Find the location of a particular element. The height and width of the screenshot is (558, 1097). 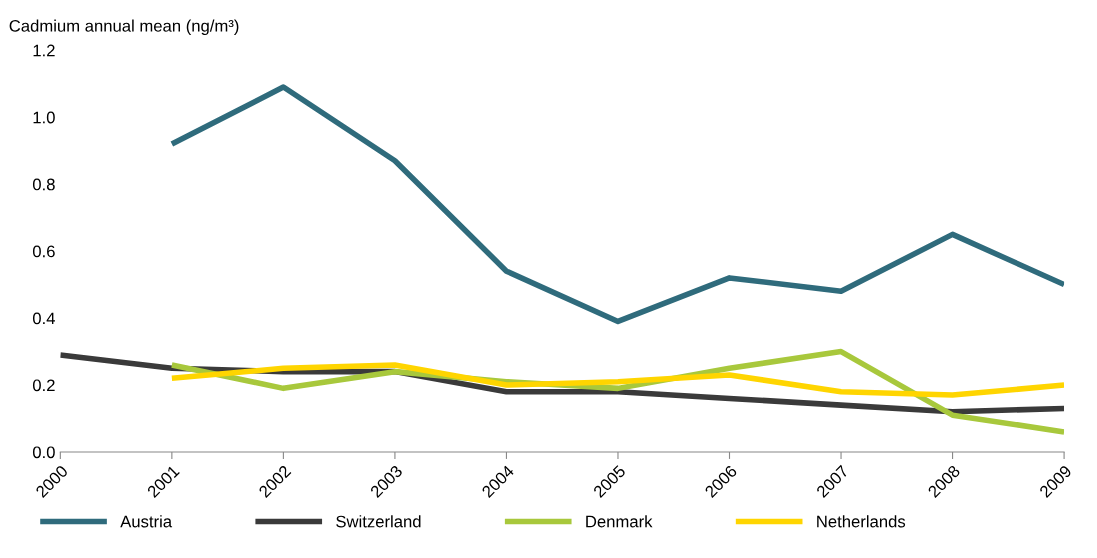

y-tick-label: 1.0 is located at coordinates (44, 117).